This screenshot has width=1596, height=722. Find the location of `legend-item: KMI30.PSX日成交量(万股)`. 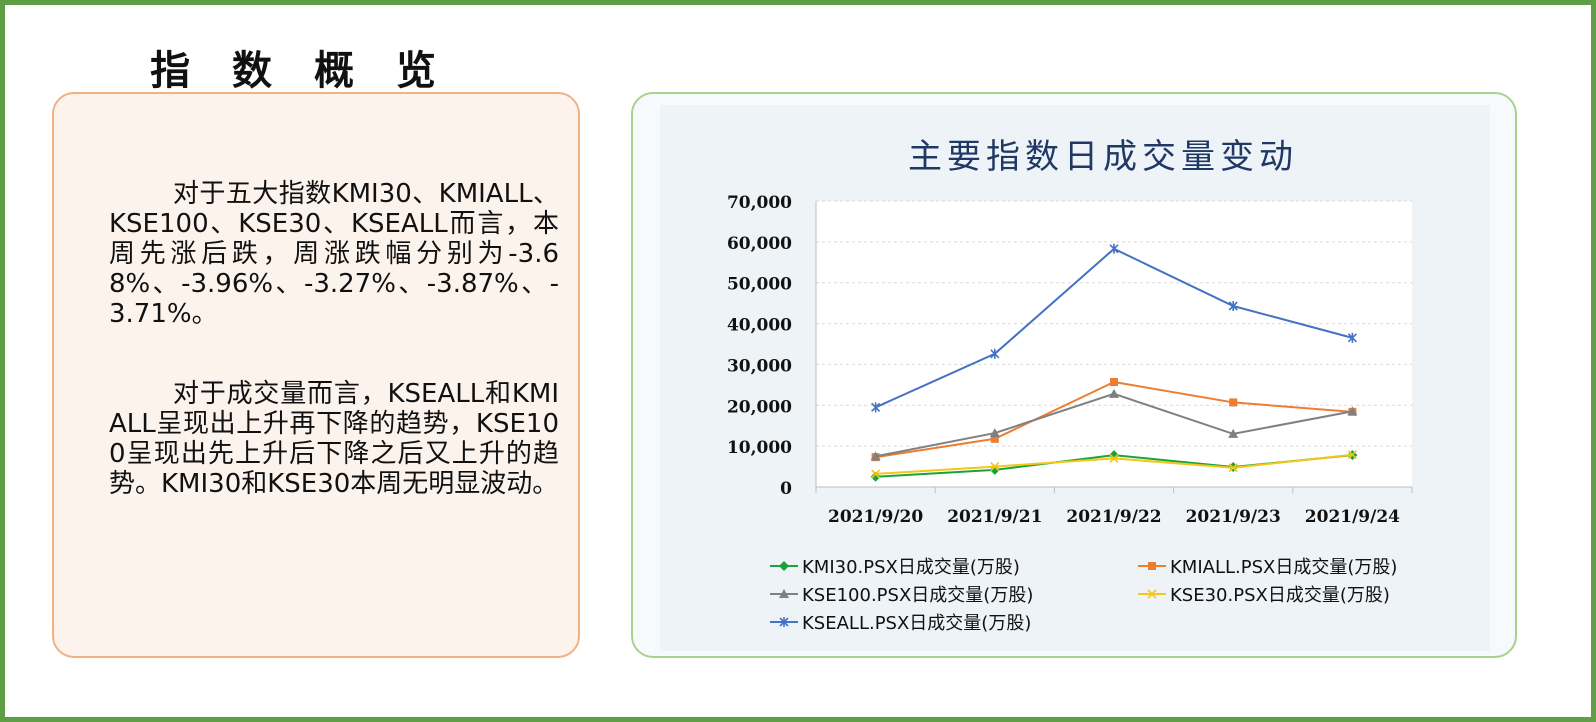

legend-item: KMI30.PSX日成交量(万股) is located at coordinates (895, 567).